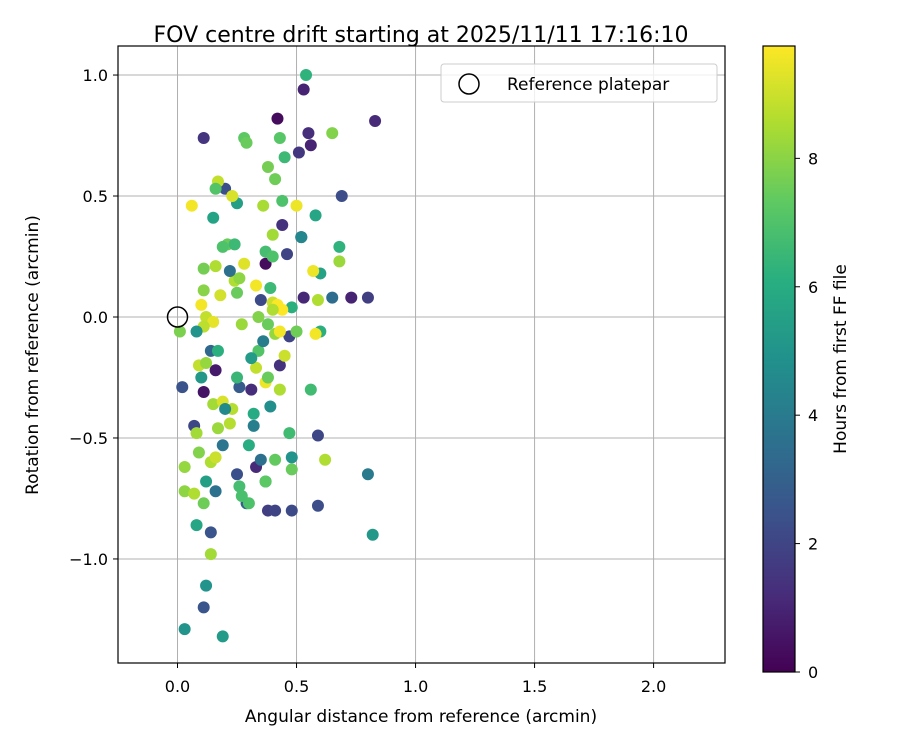 The height and width of the screenshot is (750, 900). I want to click on x-tick-label-0: 0.0, so click(177, 686).